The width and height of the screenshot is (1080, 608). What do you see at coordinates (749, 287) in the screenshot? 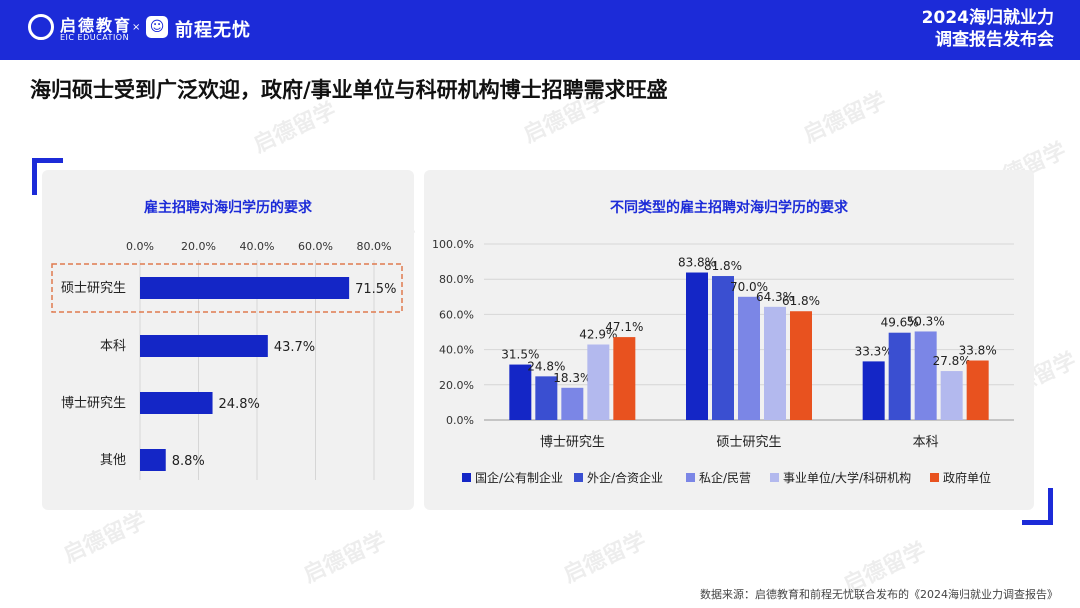
I see `chart2-value-label: 70.0%` at bounding box center [749, 287].